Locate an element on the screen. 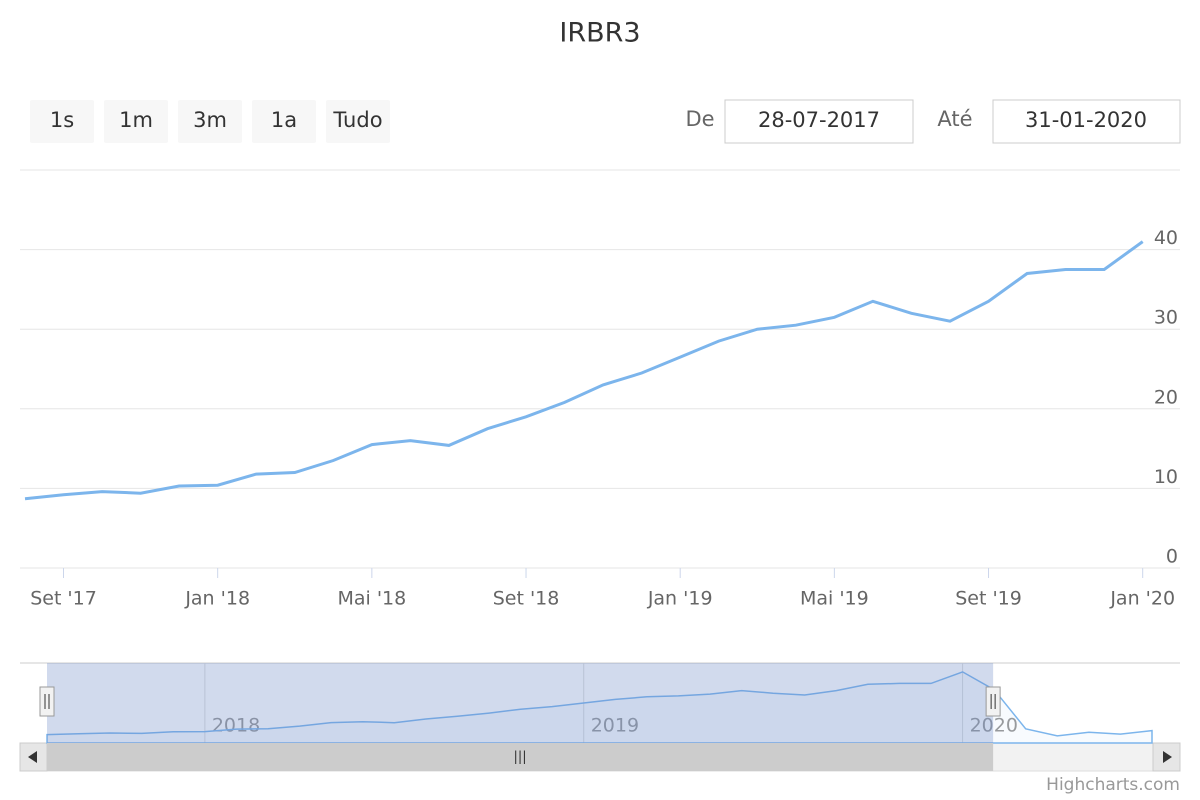 Image resolution: width=1200 pixels, height=800 pixels. navigator-series is located at coordinates (599, 707).